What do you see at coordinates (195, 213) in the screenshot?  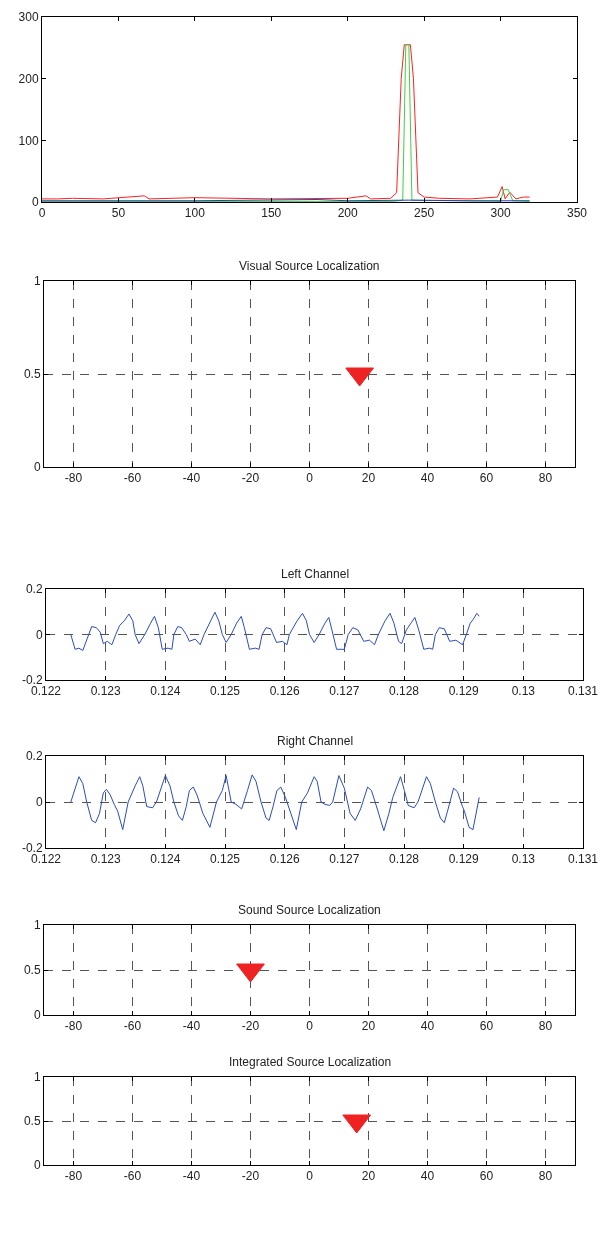 I see `x-tick-label: 100` at bounding box center [195, 213].